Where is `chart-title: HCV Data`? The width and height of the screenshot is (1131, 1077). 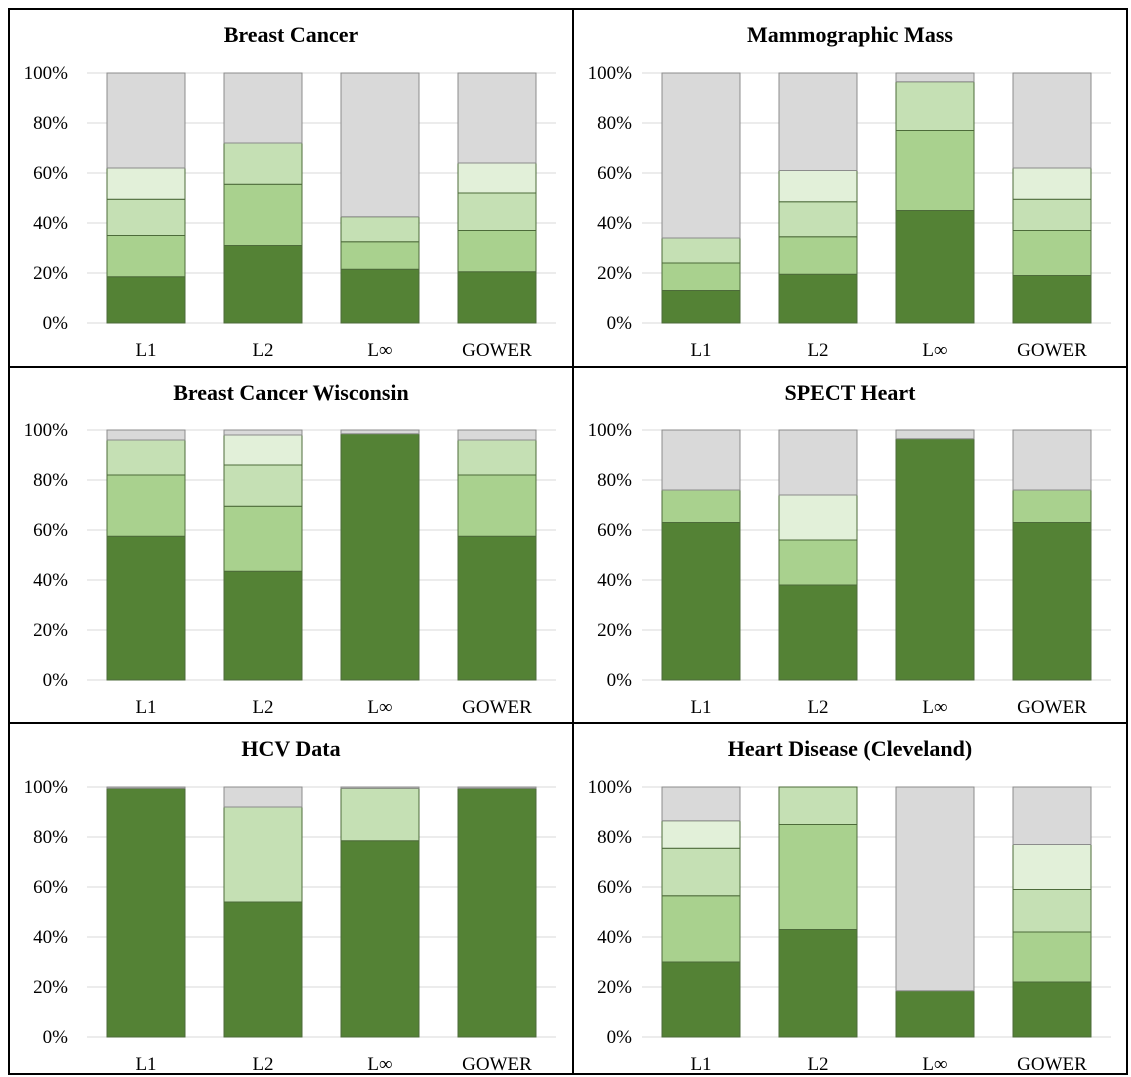 chart-title: HCV Data is located at coordinates (291, 748).